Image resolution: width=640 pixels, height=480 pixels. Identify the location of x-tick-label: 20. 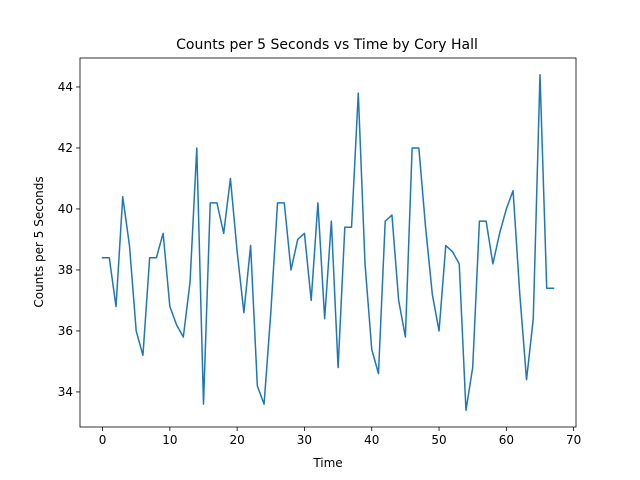
(237, 440).